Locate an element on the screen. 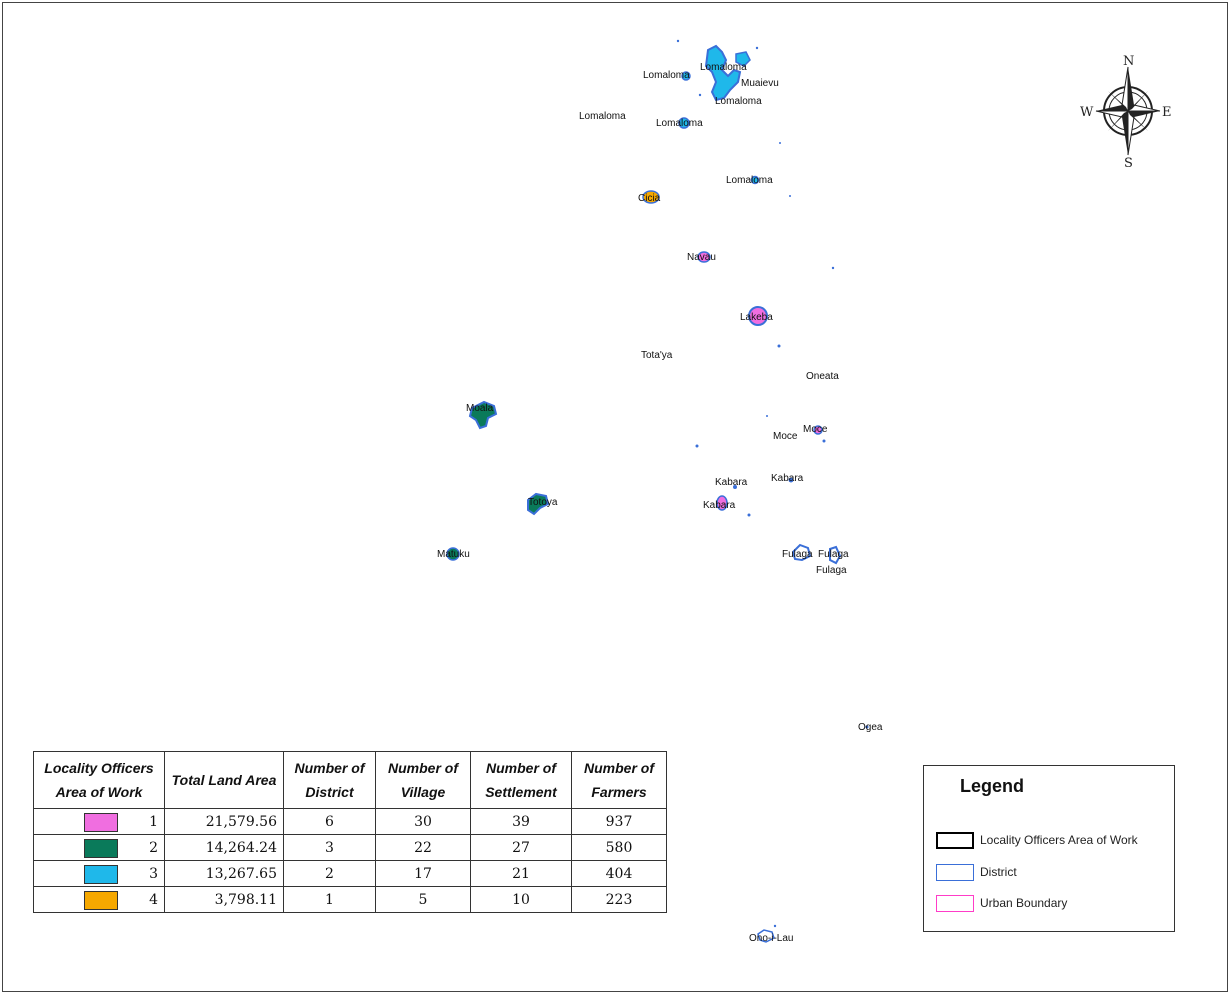 The image size is (1230, 994). island-ono-i-lau is located at coordinates (766, 936).